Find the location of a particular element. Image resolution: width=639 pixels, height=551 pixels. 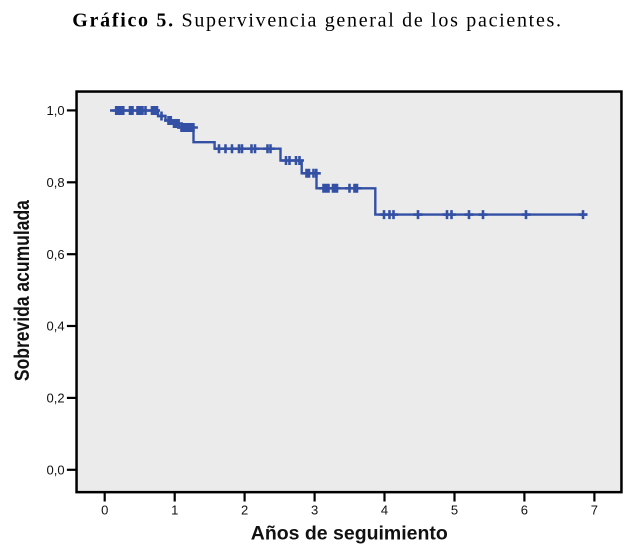

svg-text: 7 is located at coordinates (594, 509).